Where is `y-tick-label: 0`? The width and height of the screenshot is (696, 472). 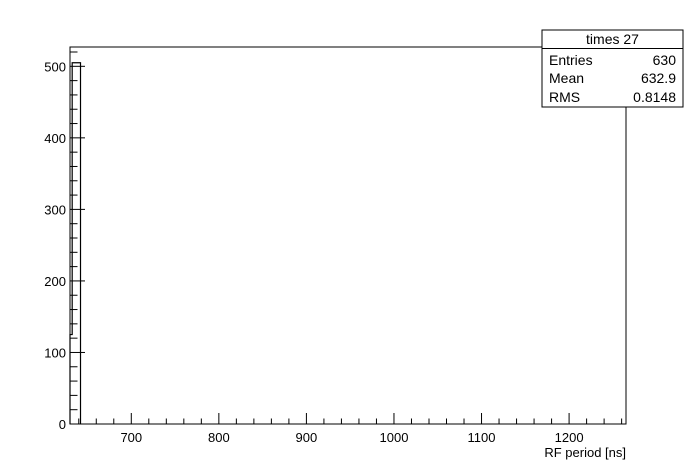 y-tick-label: 0 is located at coordinates (62, 424).